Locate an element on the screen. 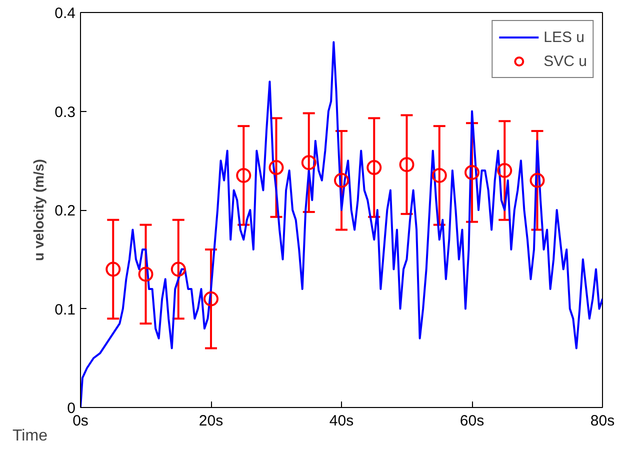  y-tick-label: 0.4 is located at coordinates (65, 13).